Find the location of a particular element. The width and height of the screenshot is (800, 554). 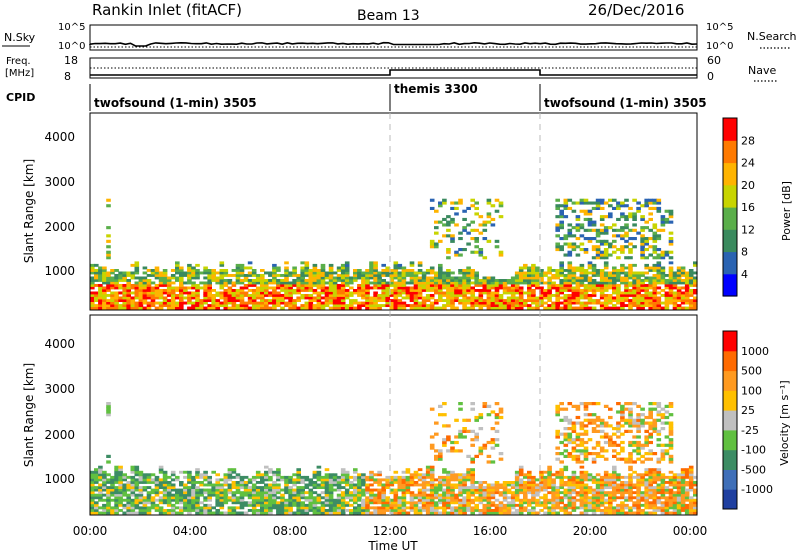

power-cell-1996 is located at coordinates (610, 206).